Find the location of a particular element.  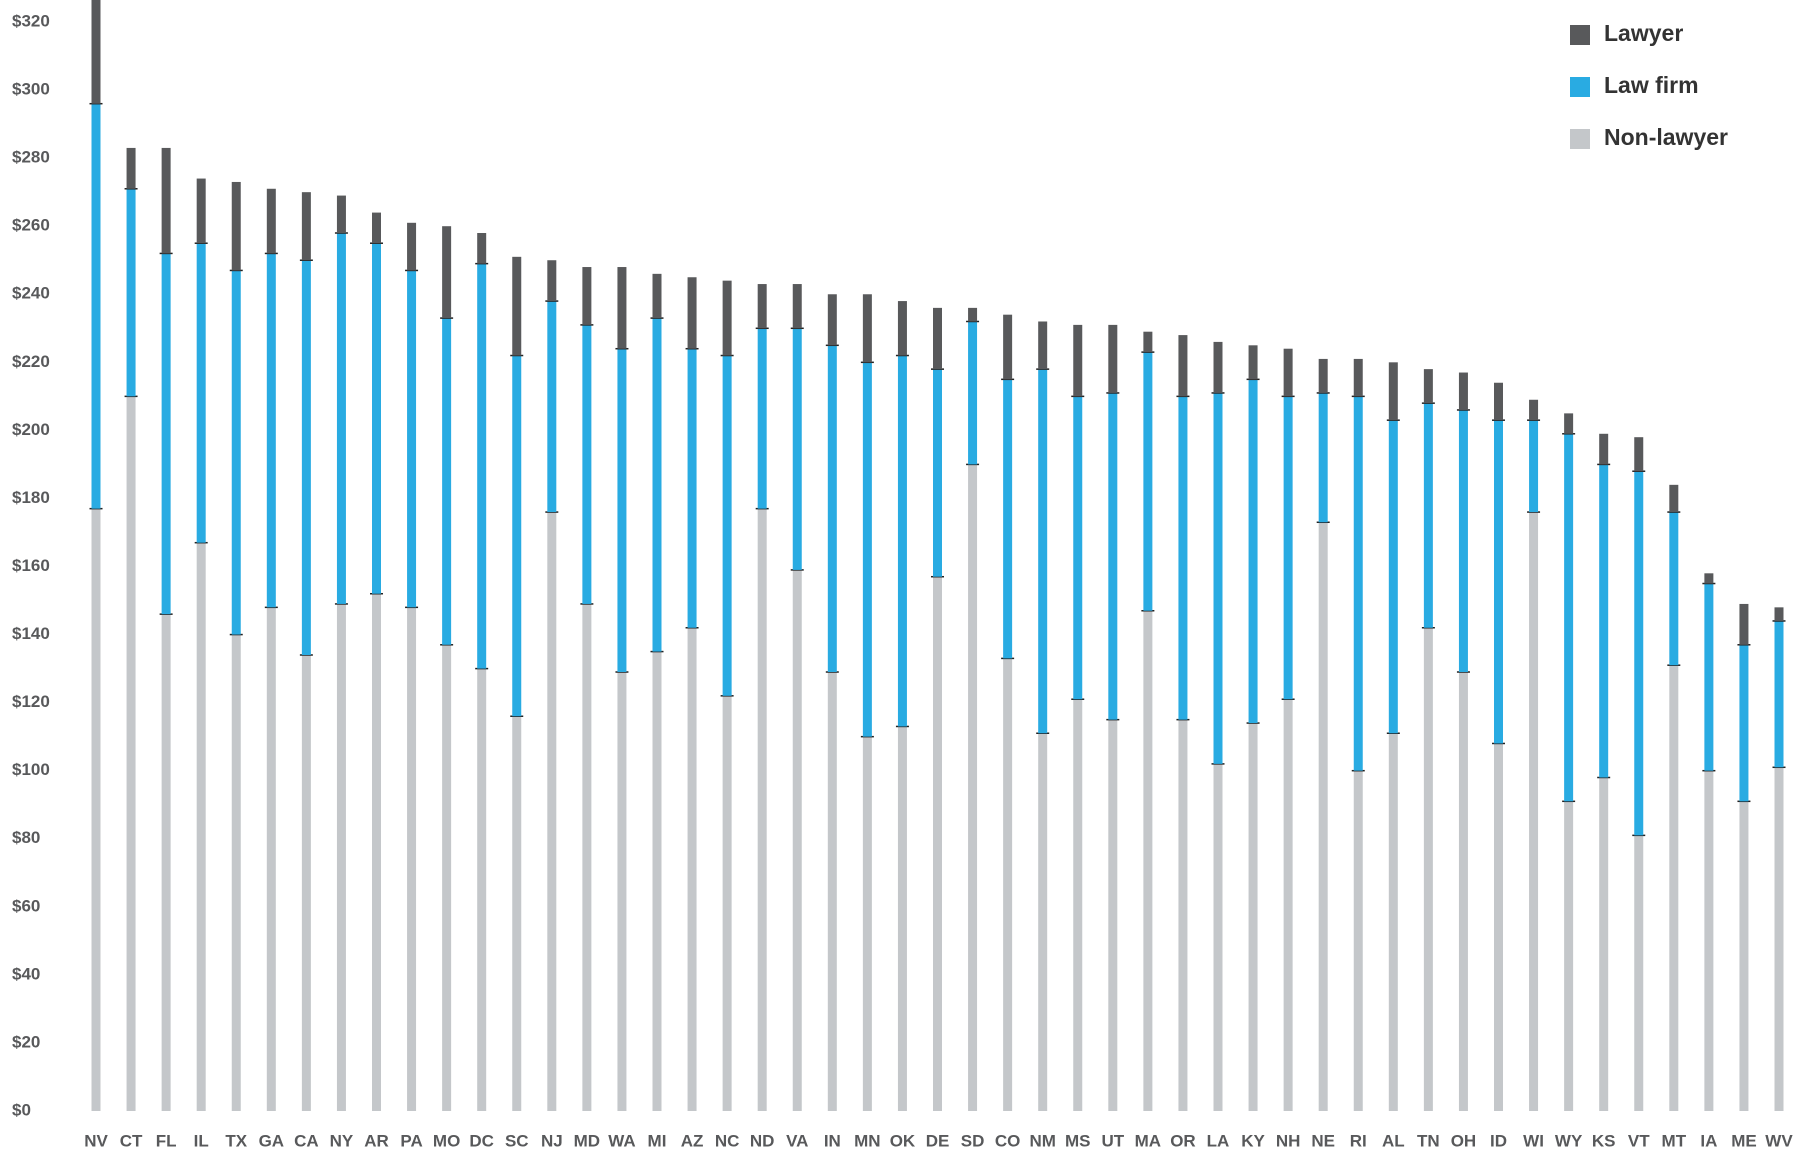

x-tick-label: WV is located at coordinates (1779, 1140).